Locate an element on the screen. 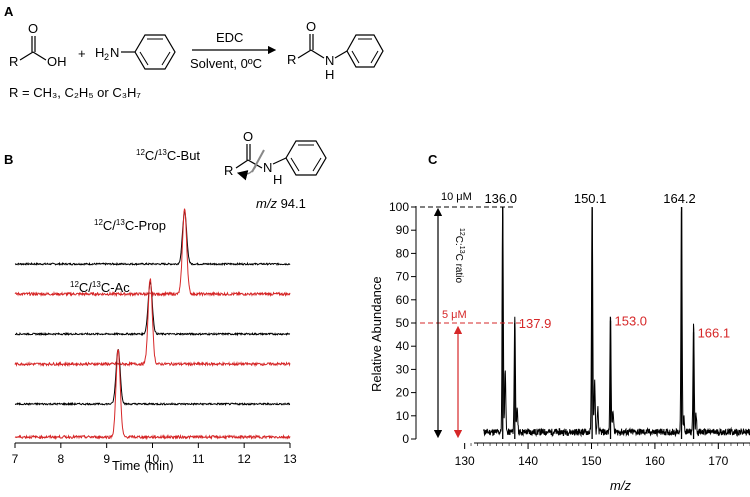 The height and width of the screenshot is (497, 750). peak-label-prop-end: C-Prop is located at coordinates (145, 225).